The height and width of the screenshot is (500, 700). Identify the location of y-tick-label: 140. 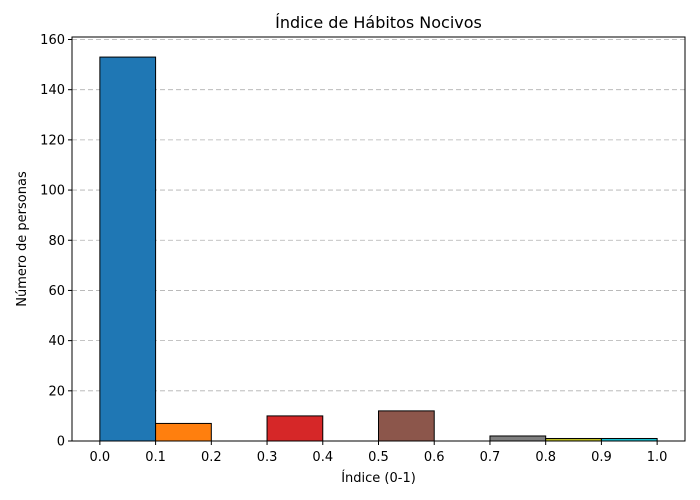
(52, 90).